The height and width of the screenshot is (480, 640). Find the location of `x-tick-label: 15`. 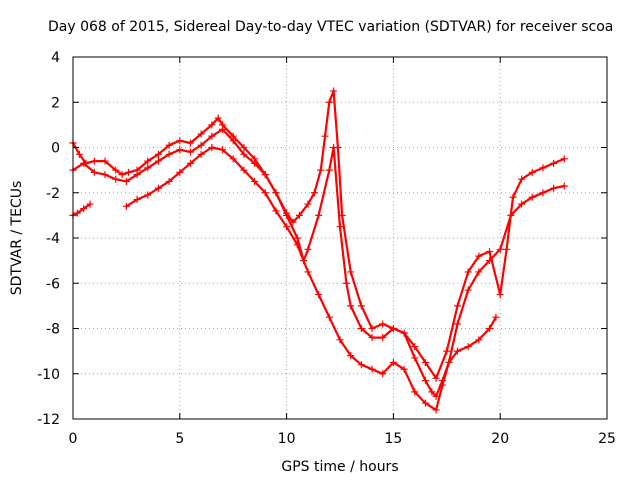

x-tick-label: 15 is located at coordinates (393, 439).